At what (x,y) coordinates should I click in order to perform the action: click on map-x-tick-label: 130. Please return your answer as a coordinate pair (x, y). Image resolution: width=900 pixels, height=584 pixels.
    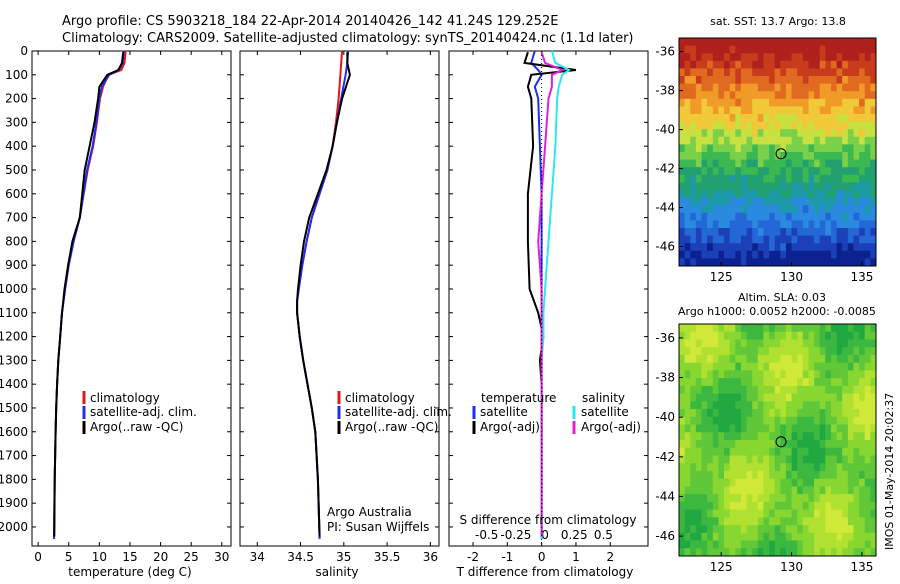
    Looking at the image, I should click on (791, 567).